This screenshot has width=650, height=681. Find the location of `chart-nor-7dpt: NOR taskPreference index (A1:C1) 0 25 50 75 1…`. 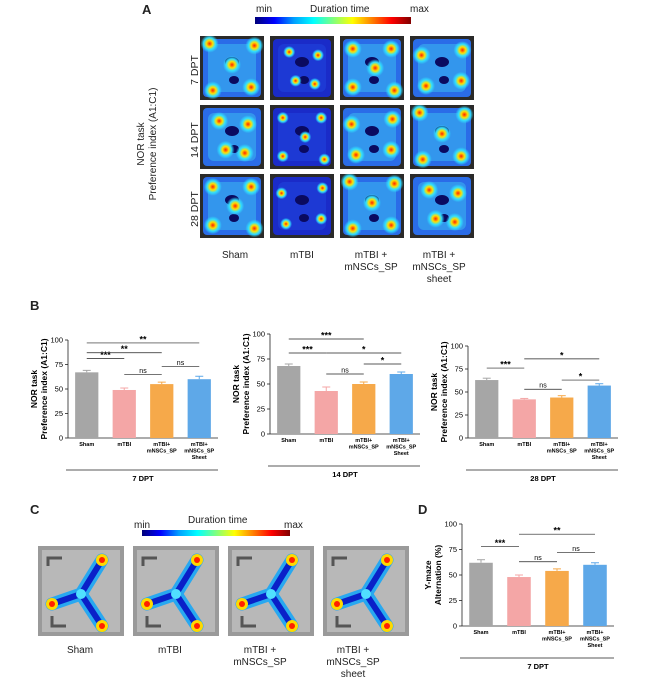

chart-nor-7dpt: NOR taskPreference index (A1:C1) 0 25 50 75 1… is located at coordinates (124, 408).